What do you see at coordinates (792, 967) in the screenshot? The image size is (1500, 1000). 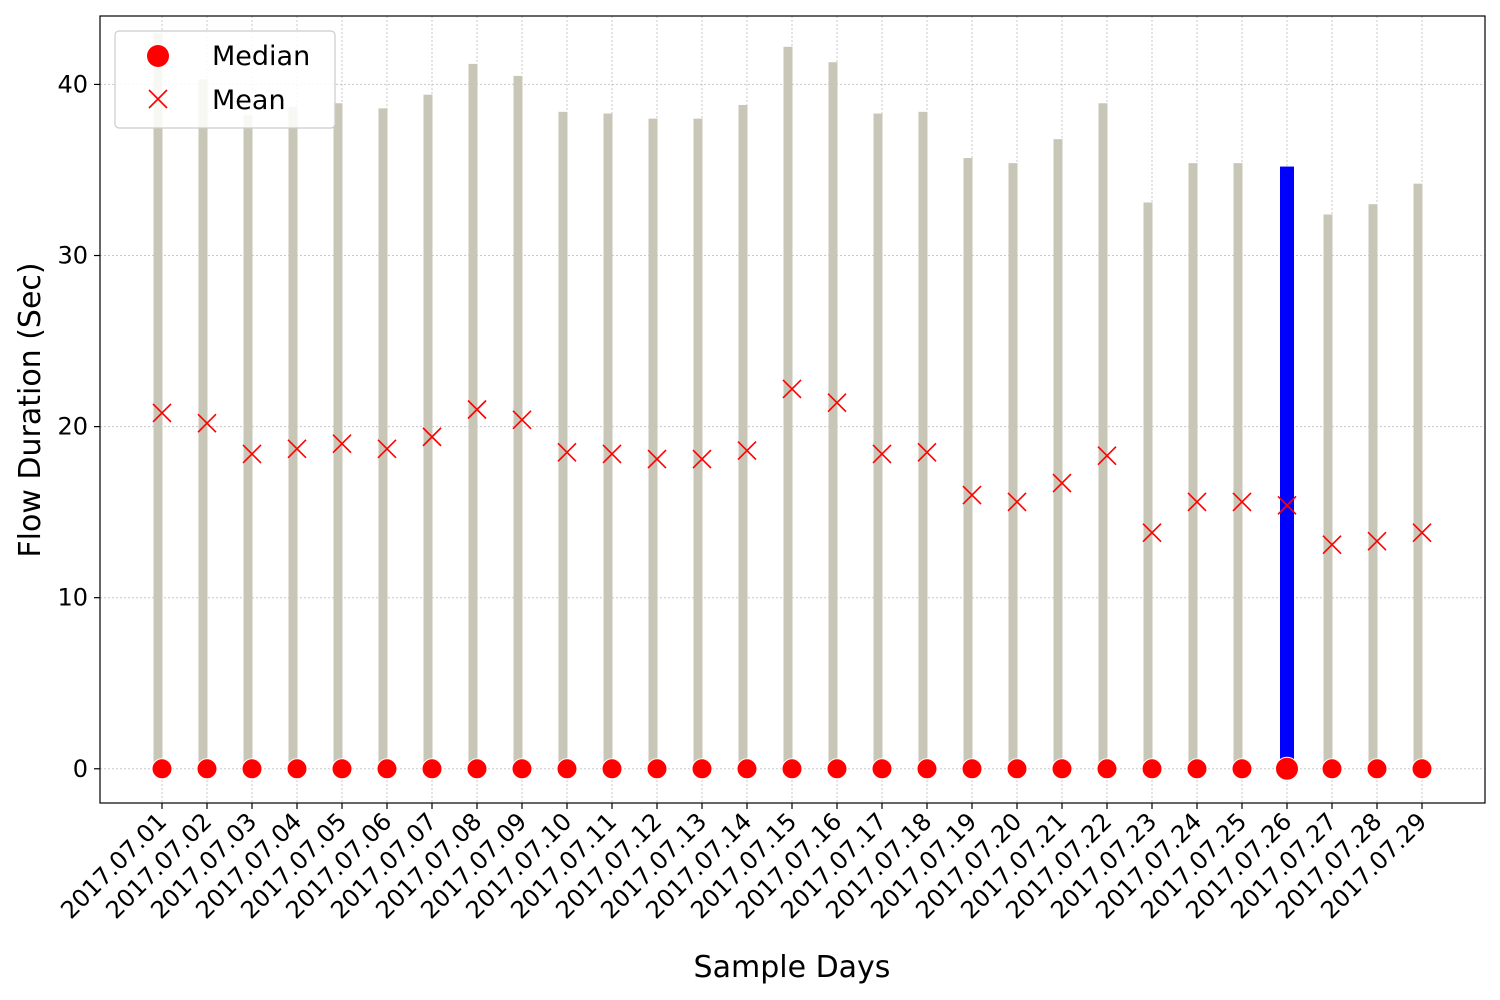 I see `x-axis-title: Sample Days` at bounding box center [792, 967].